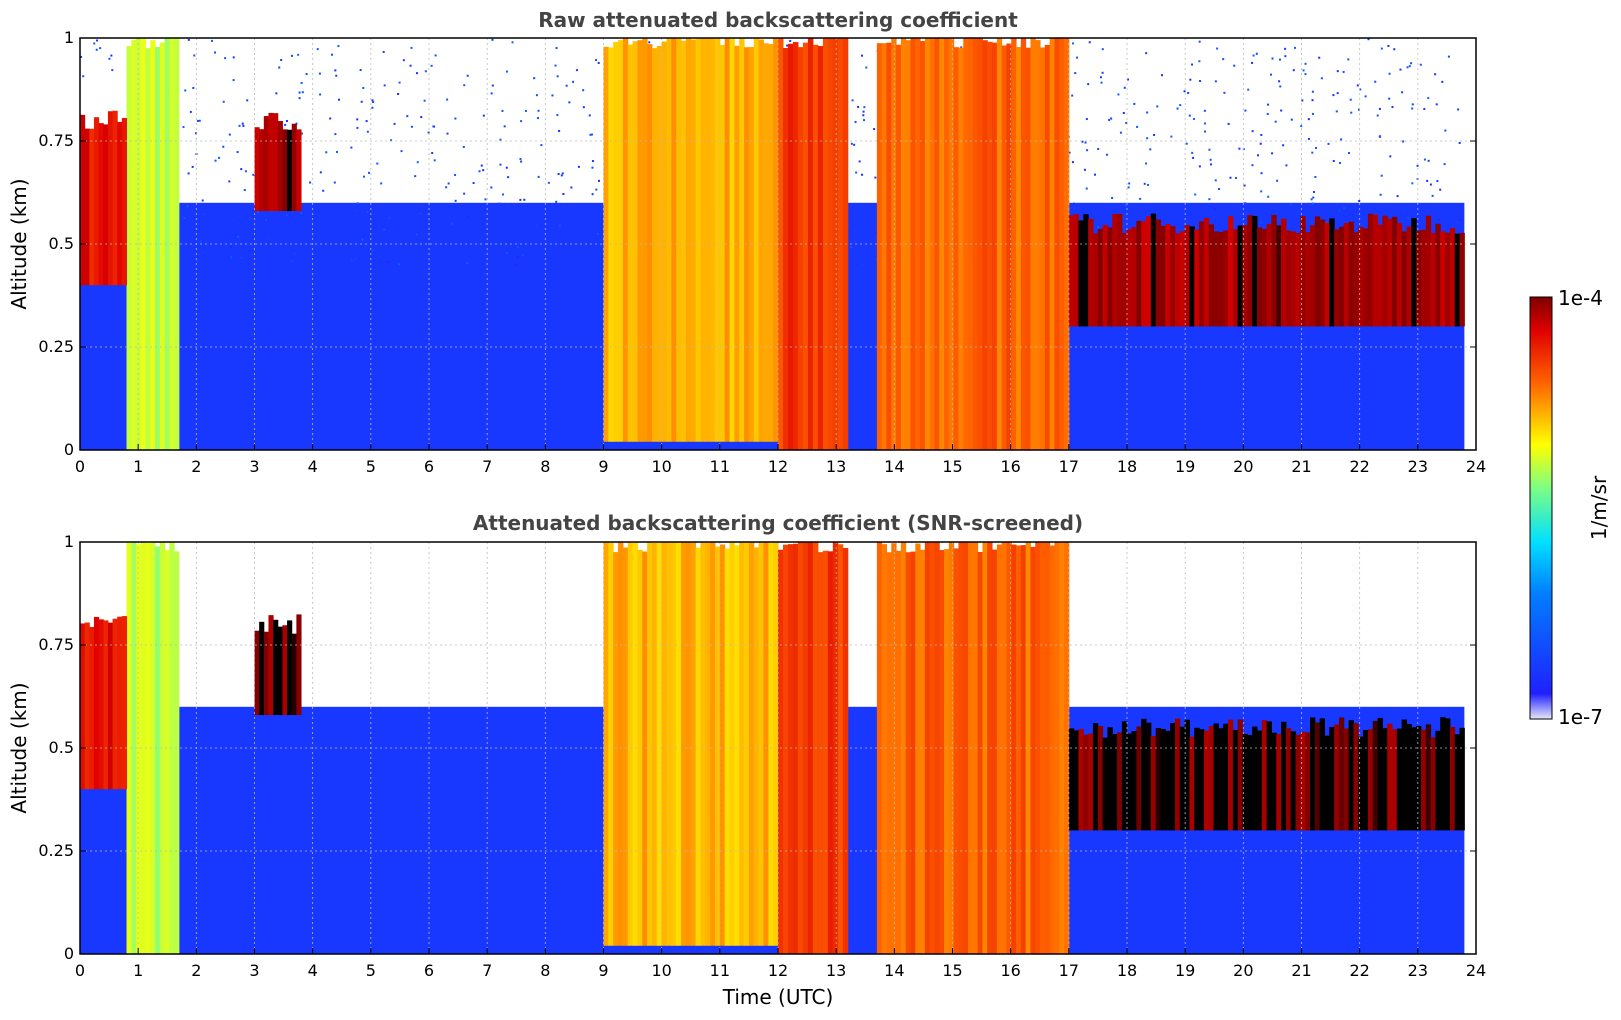 Image resolution: width=1621 pixels, height=1020 pixels. I want to click on x-tick-label: 19, so click(1185, 466).